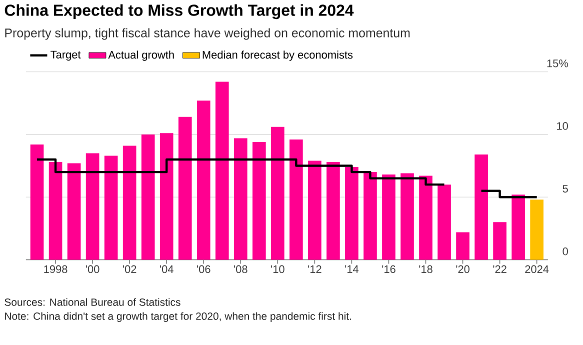  I want to click on legend-label: Target, so click(65, 55).